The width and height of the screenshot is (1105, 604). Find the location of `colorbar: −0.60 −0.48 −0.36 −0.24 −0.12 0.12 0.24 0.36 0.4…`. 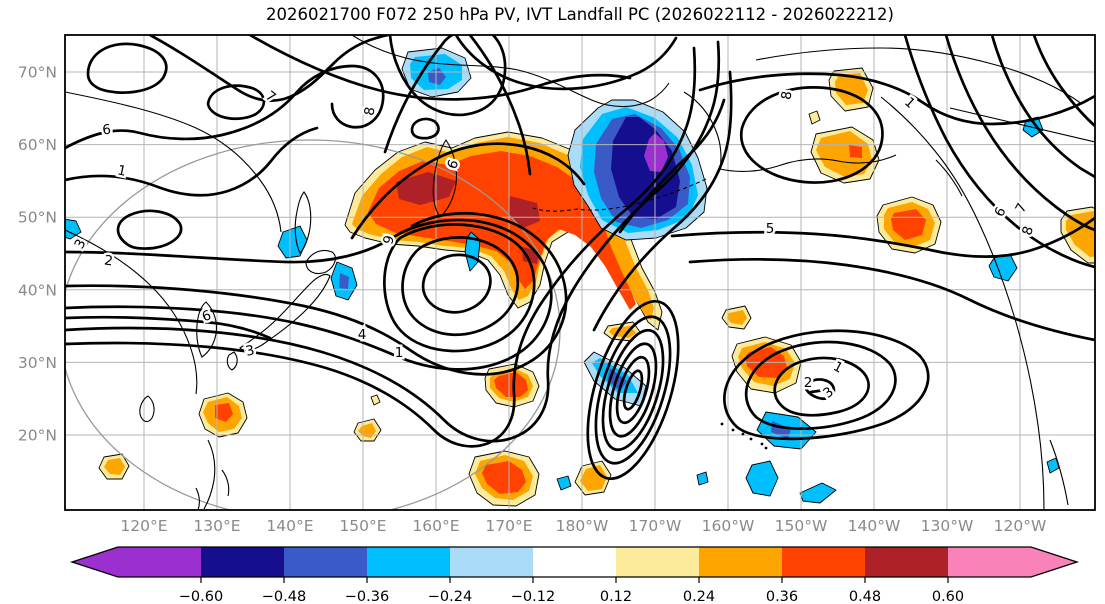

colorbar: −0.60 −0.48 −0.36 −0.24 −0.12 0.12 0.24 0.36 0.4… is located at coordinates (574, 575).